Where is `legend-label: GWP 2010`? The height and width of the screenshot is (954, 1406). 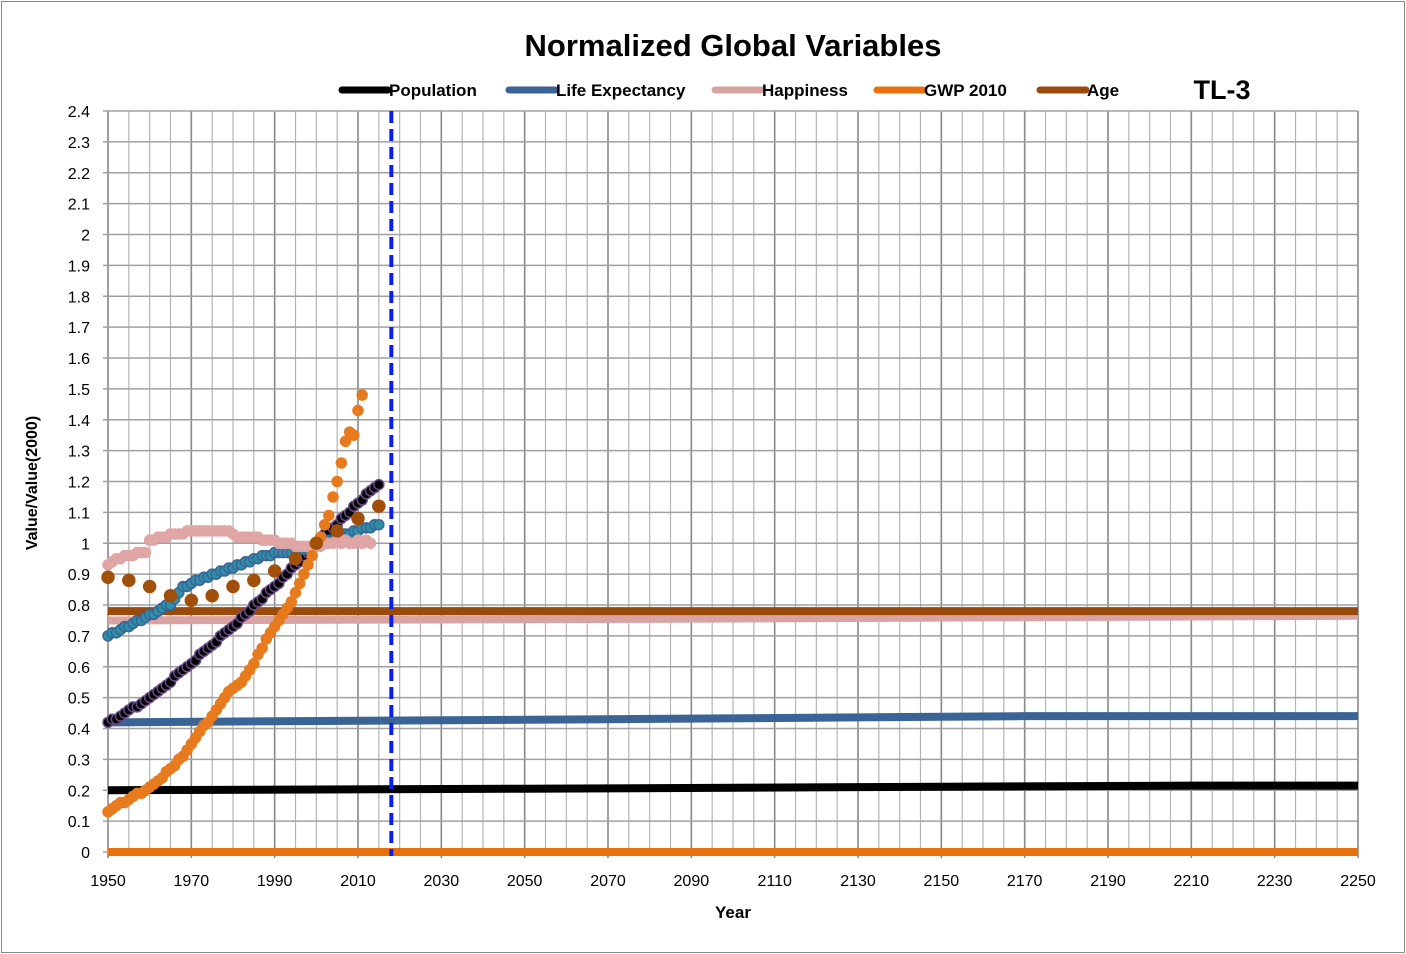 legend-label: GWP 2010 is located at coordinates (965, 90).